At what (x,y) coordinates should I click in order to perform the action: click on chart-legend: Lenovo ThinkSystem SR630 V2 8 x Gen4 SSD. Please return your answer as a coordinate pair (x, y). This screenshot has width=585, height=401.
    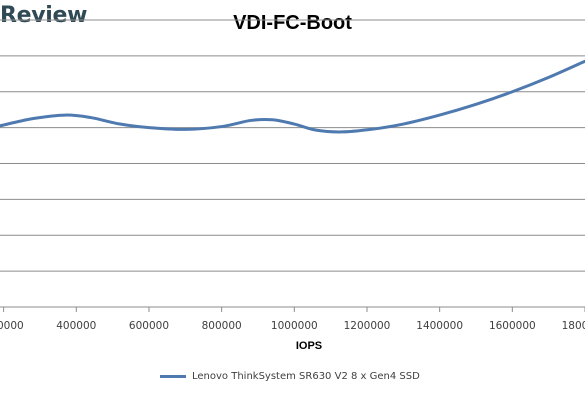
    Looking at the image, I should click on (290, 376).